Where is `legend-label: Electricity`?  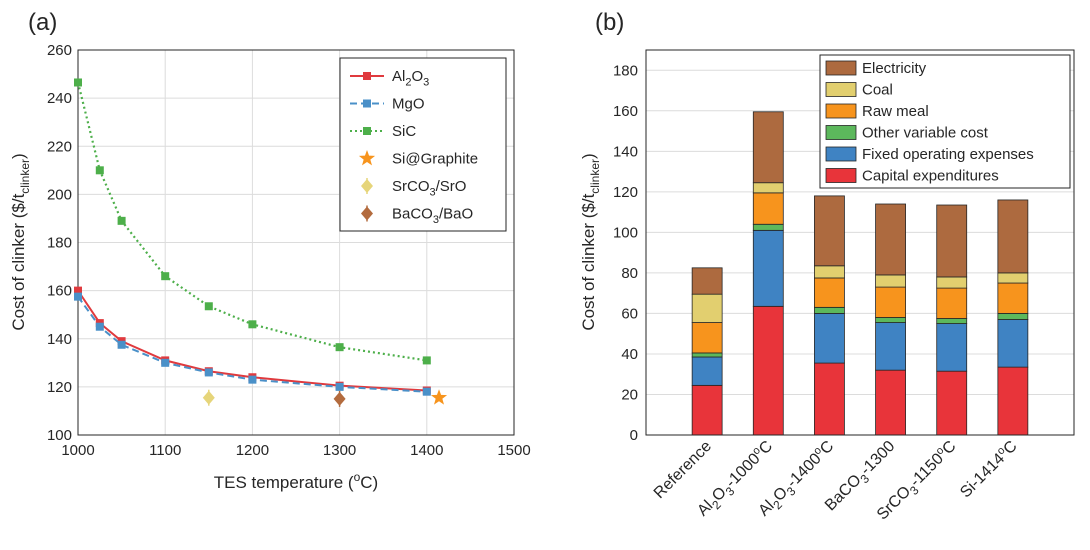 legend-label: Electricity is located at coordinates (894, 68).